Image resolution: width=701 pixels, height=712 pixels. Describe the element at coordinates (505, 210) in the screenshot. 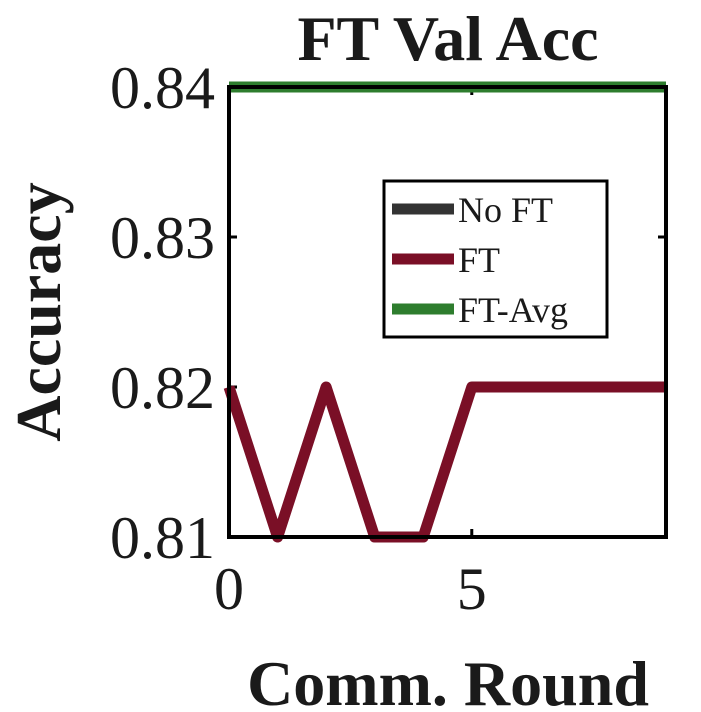

I see `legend-label: No FT` at that location.